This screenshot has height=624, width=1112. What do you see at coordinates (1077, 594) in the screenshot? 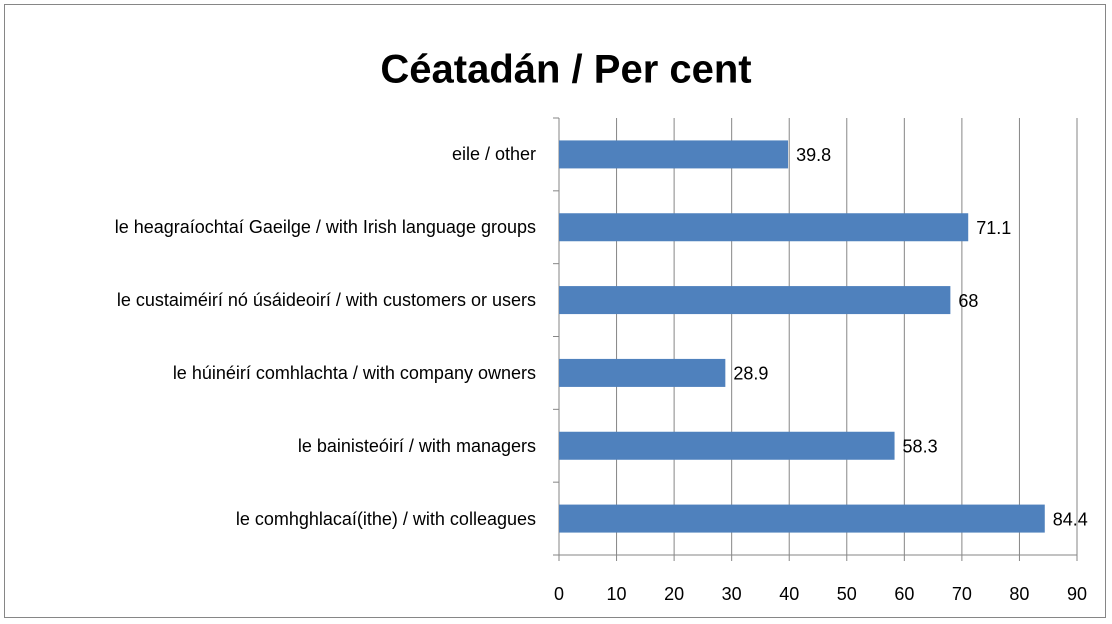
I see `x-tick-label: 90` at bounding box center [1077, 594].